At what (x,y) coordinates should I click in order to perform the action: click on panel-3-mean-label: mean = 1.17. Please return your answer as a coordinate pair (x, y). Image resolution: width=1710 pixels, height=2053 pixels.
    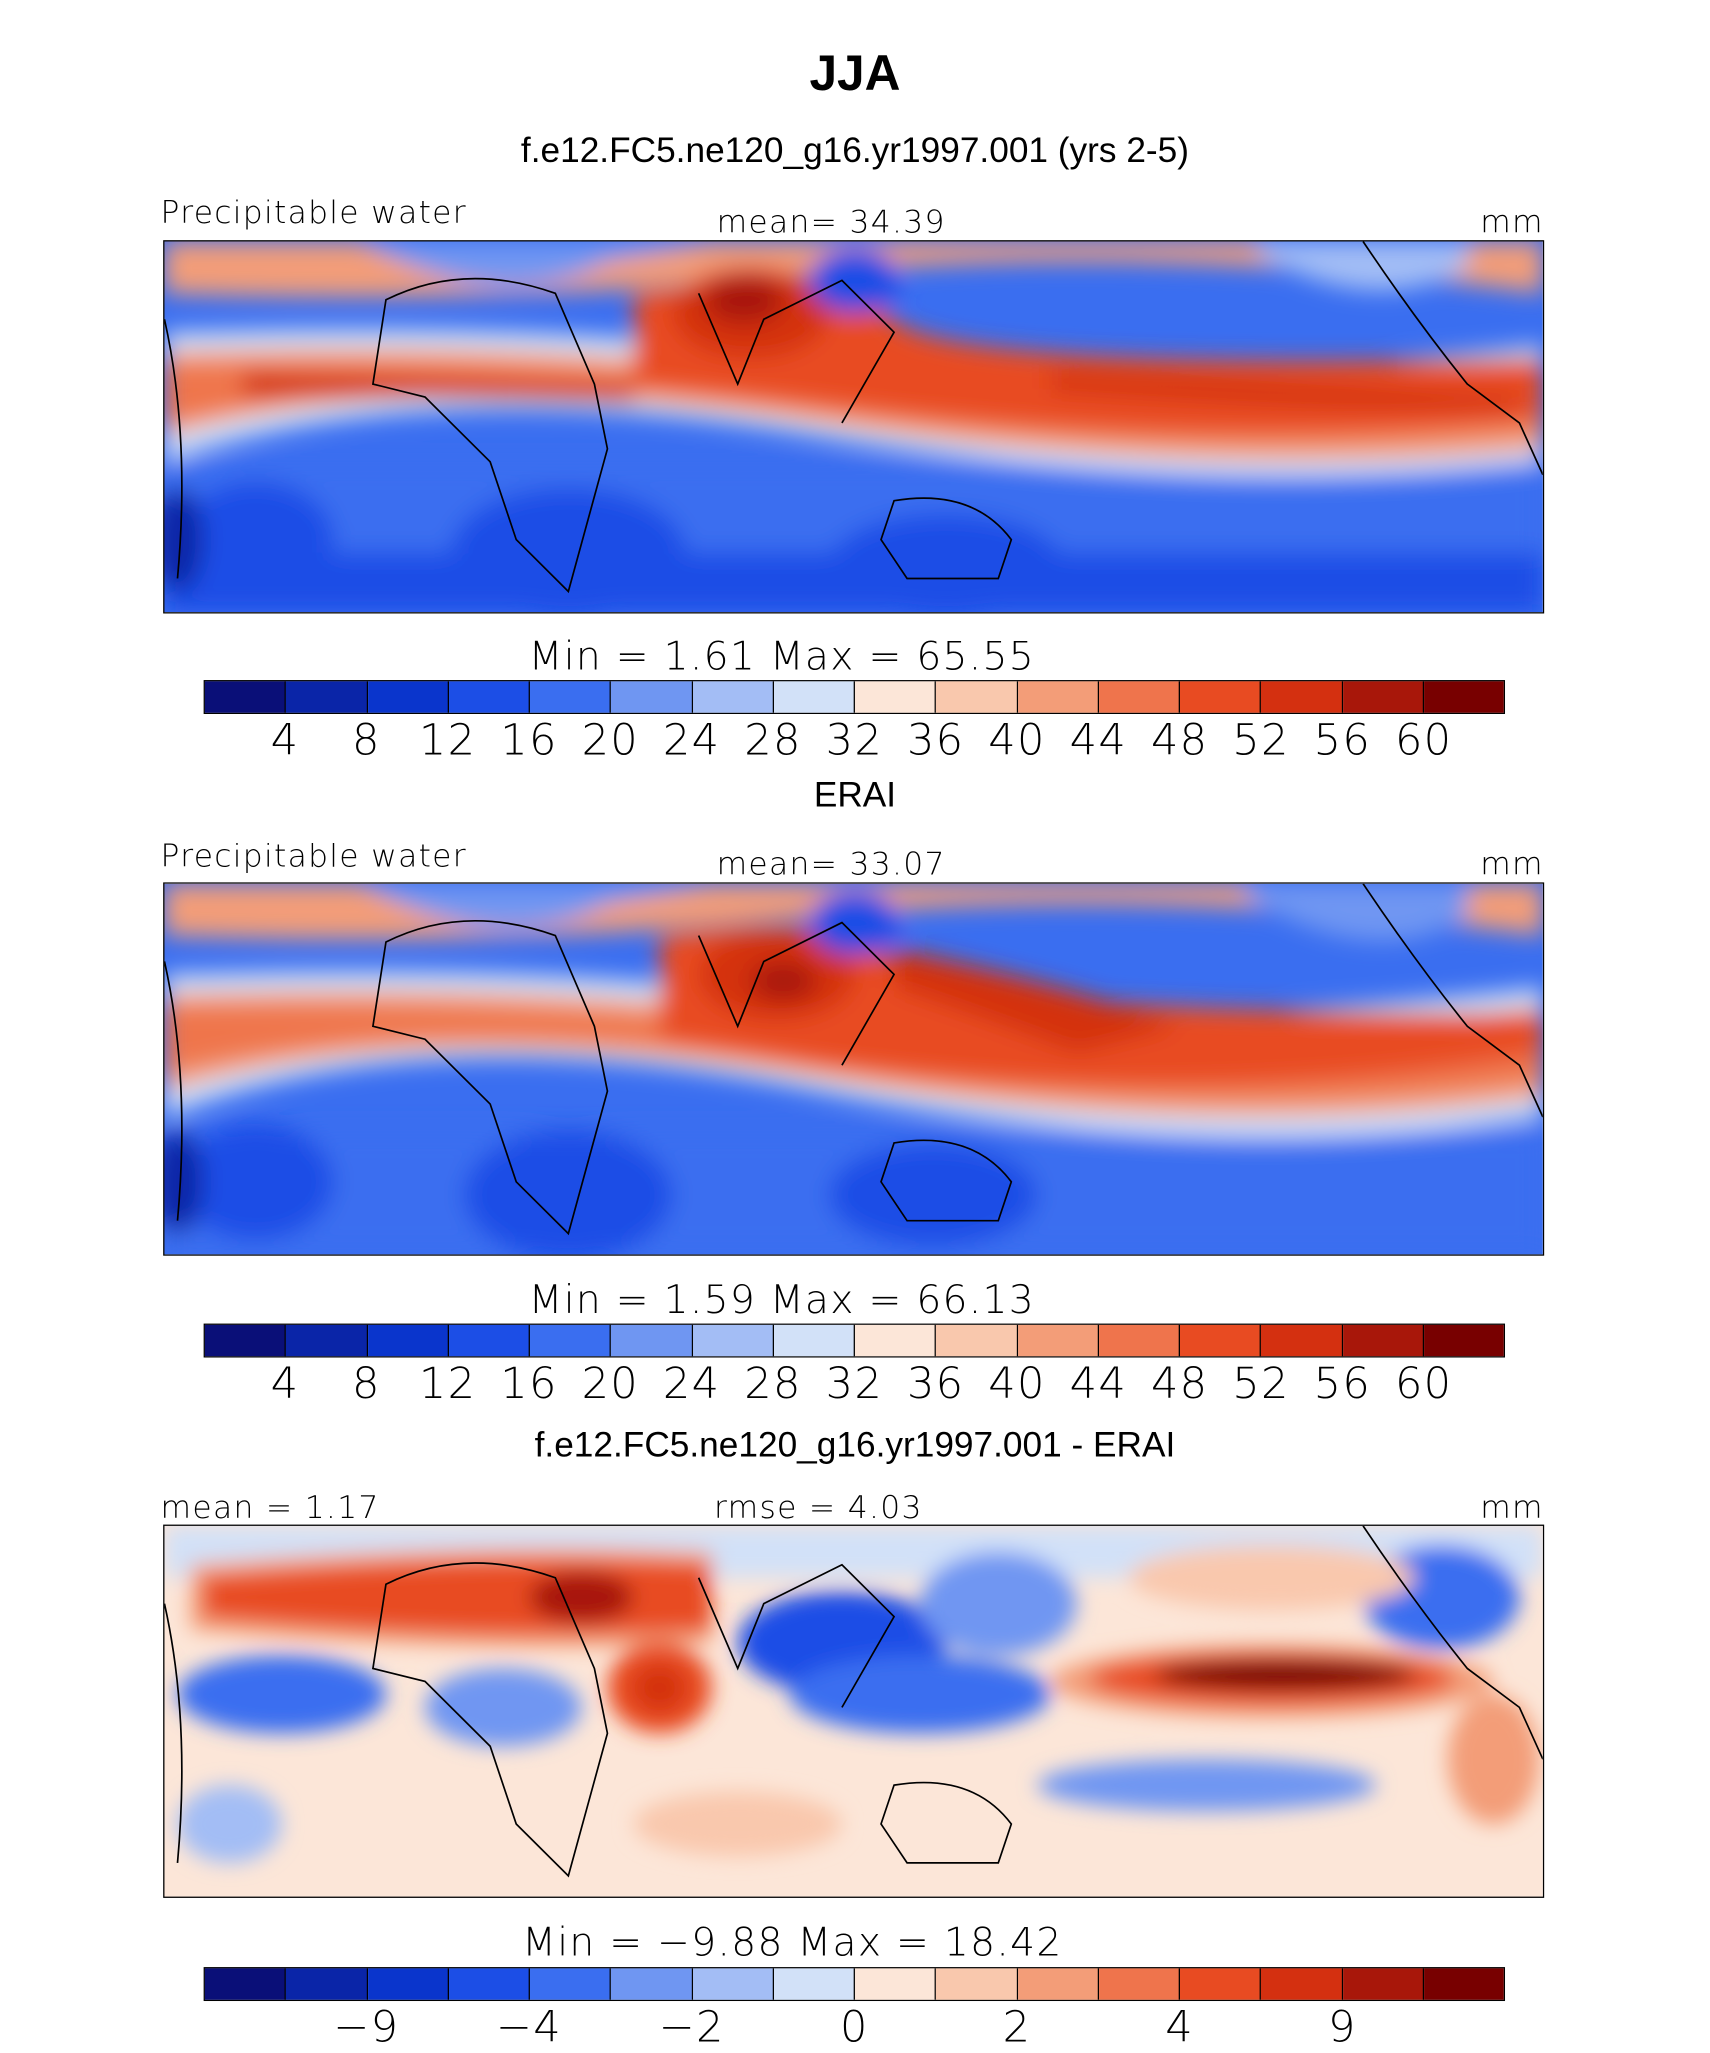
    Looking at the image, I should click on (270, 1507).